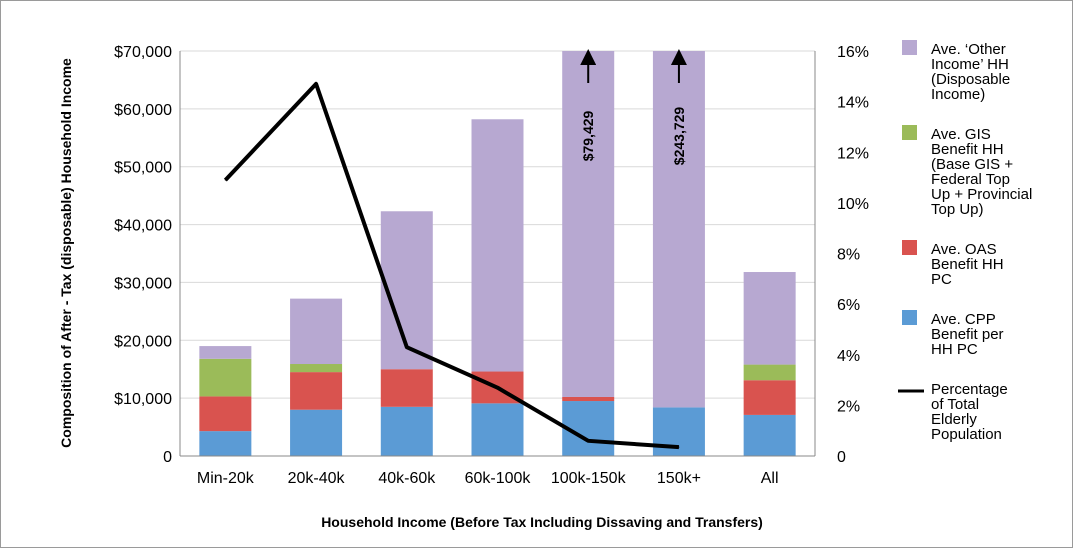 Image resolution: width=1073 pixels, height=548 pixels. What do you see at coordinates (853, 103) in the screenshot?
I see `y2-tick-label: 14%` at bounding box center [853, 103].